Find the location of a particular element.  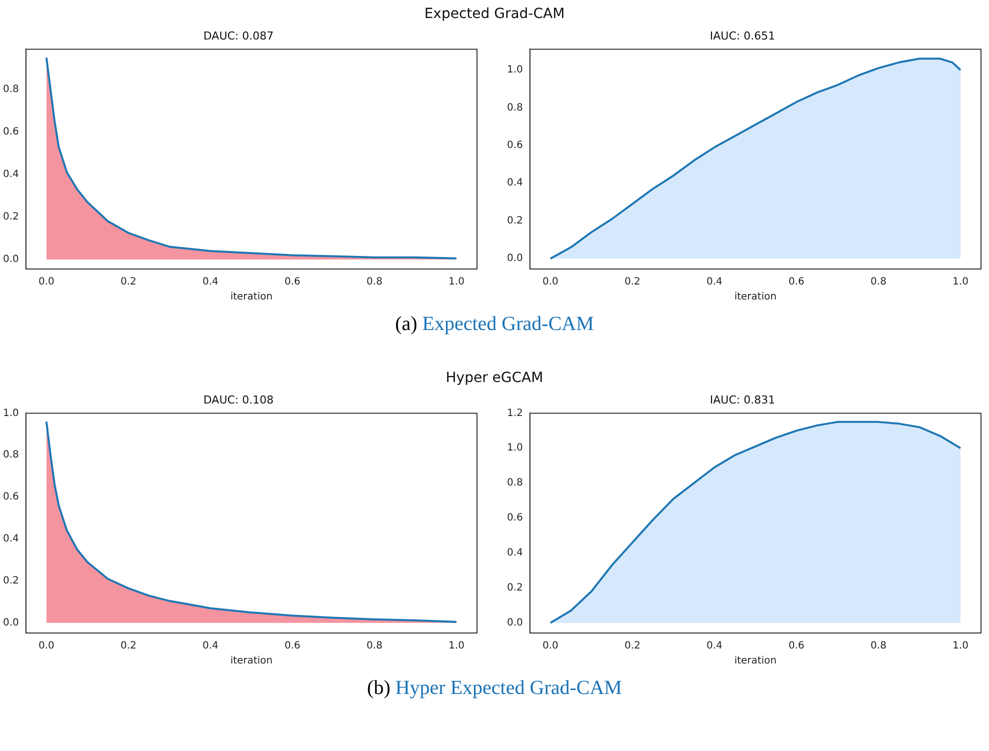

y-tick-label: 1.2 is located at coordinates (514, 413).